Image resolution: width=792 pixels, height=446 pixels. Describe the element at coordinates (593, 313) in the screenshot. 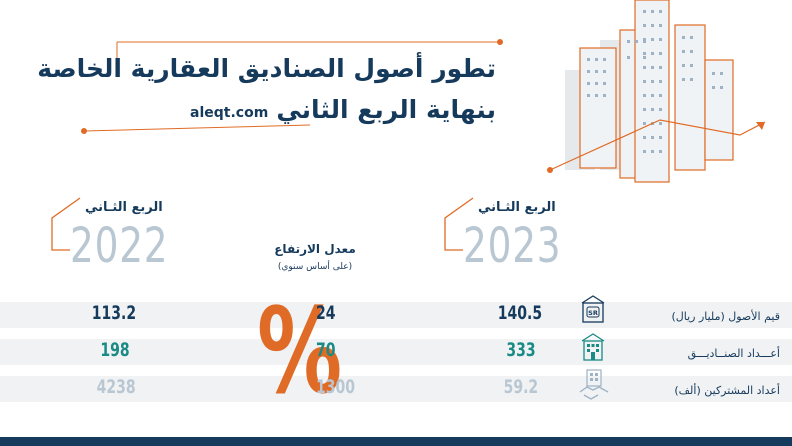

I see `icon-sr-text: SR` at that location.